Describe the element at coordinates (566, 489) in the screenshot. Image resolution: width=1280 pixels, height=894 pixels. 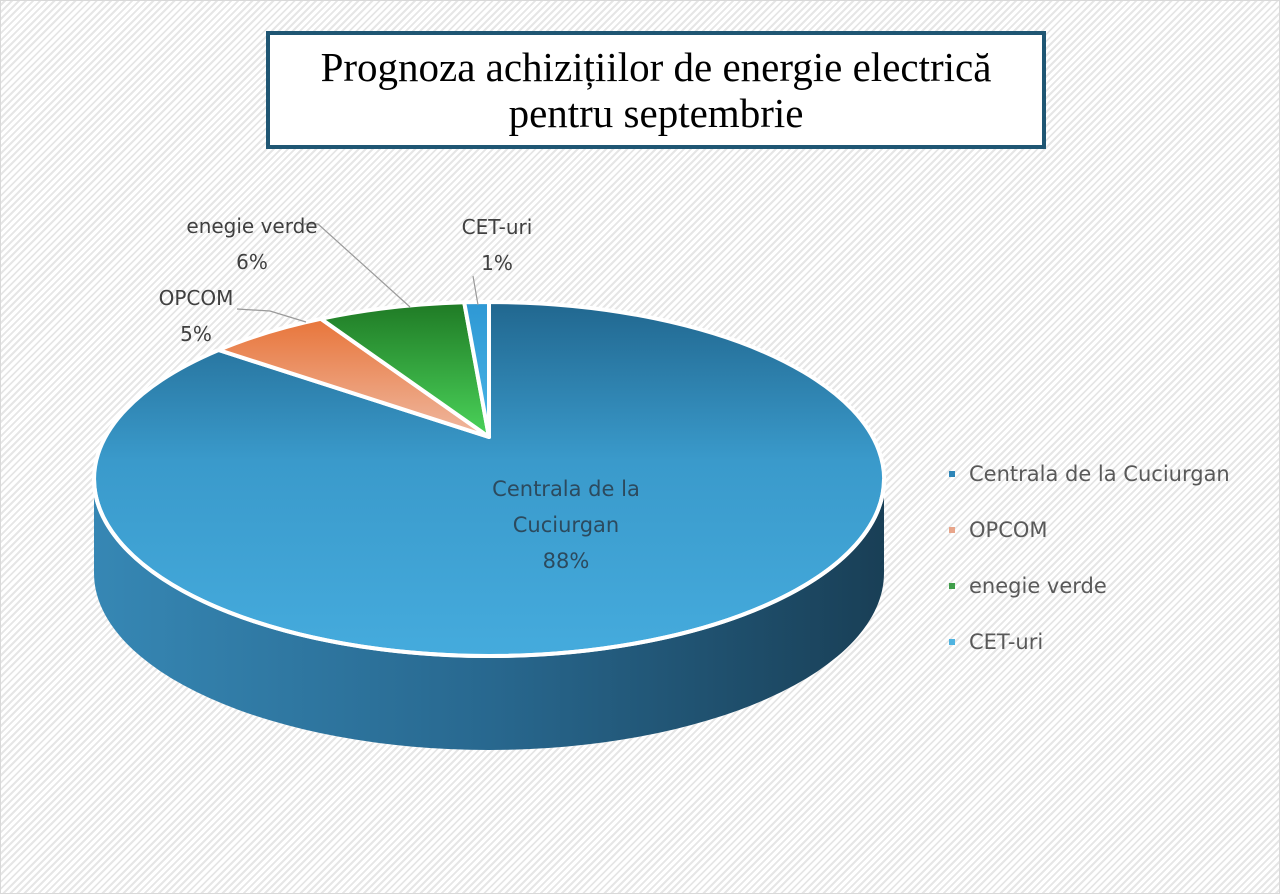
I see `data-label-name: Centrala de la` at that location.